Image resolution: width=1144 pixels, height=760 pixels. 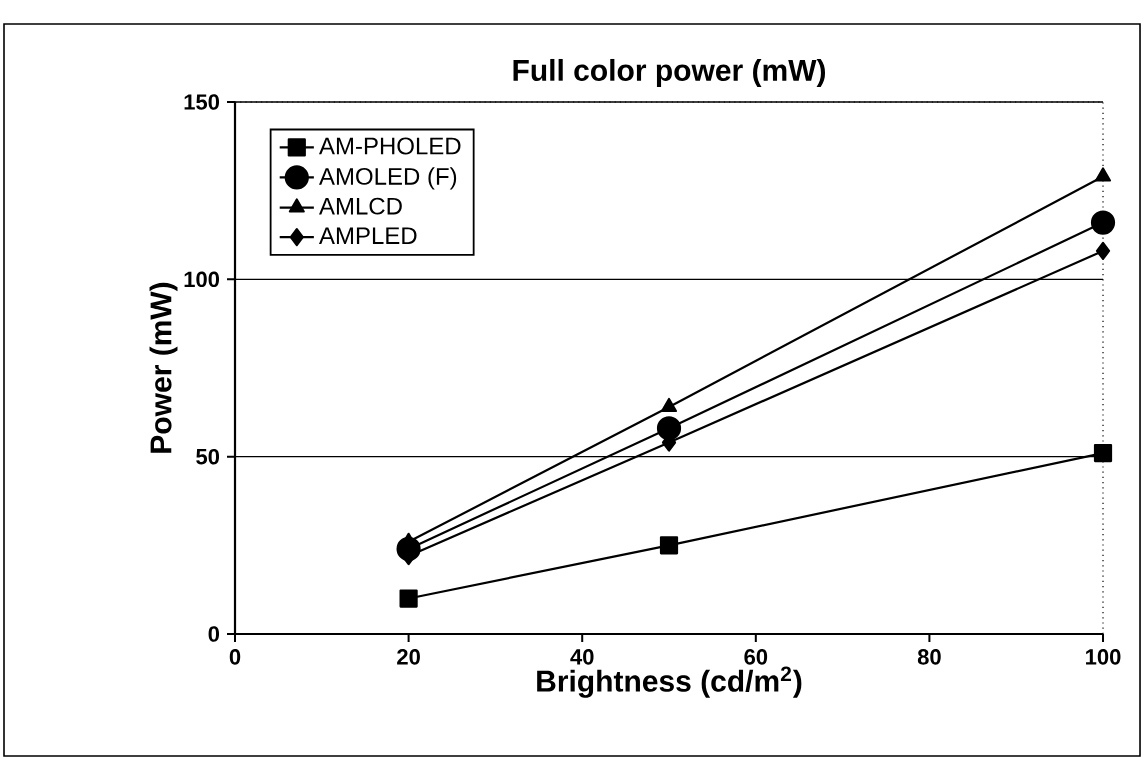 I want to click on x-tick-label: 0, so click(x=235, y=657).